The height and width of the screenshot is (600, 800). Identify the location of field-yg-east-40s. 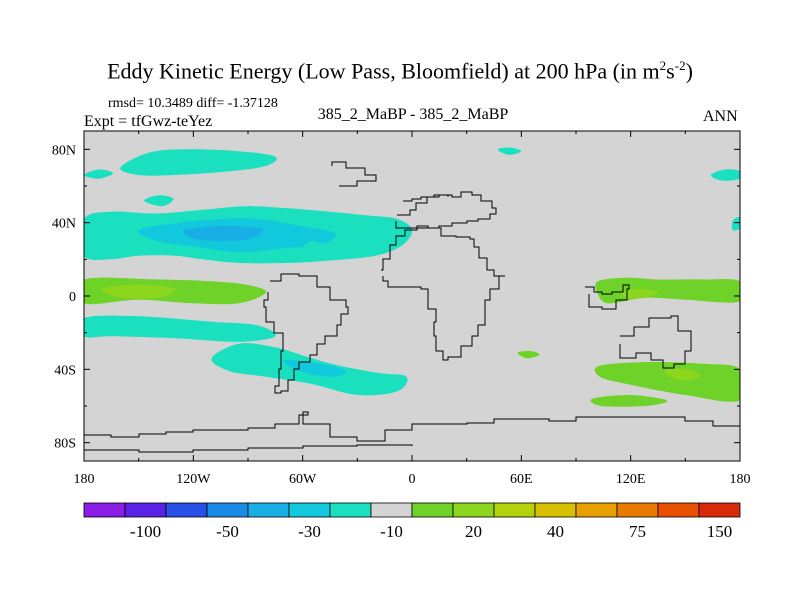
(682, 374).